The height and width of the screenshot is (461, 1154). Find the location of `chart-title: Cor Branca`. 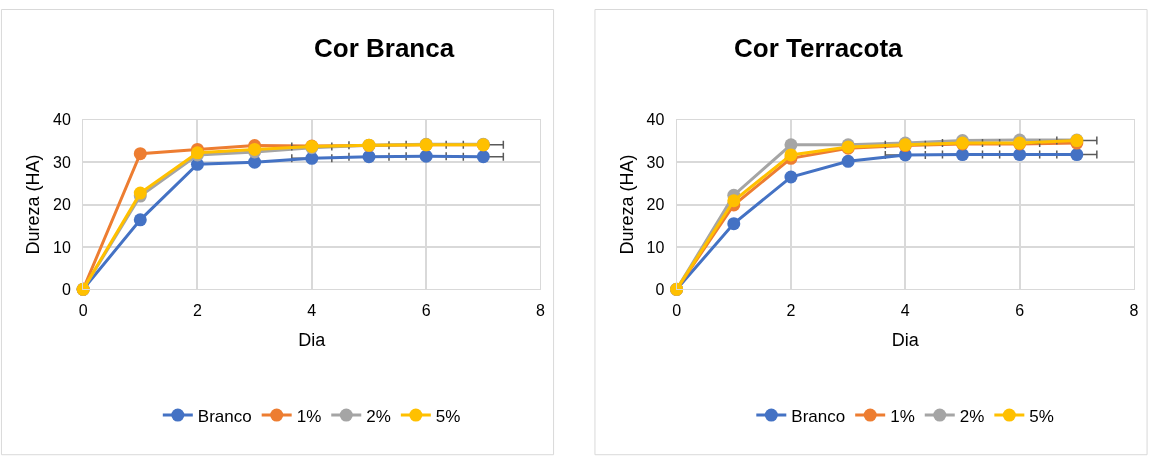

chart-title: Cor Branca is located at coordinates (384, 48).